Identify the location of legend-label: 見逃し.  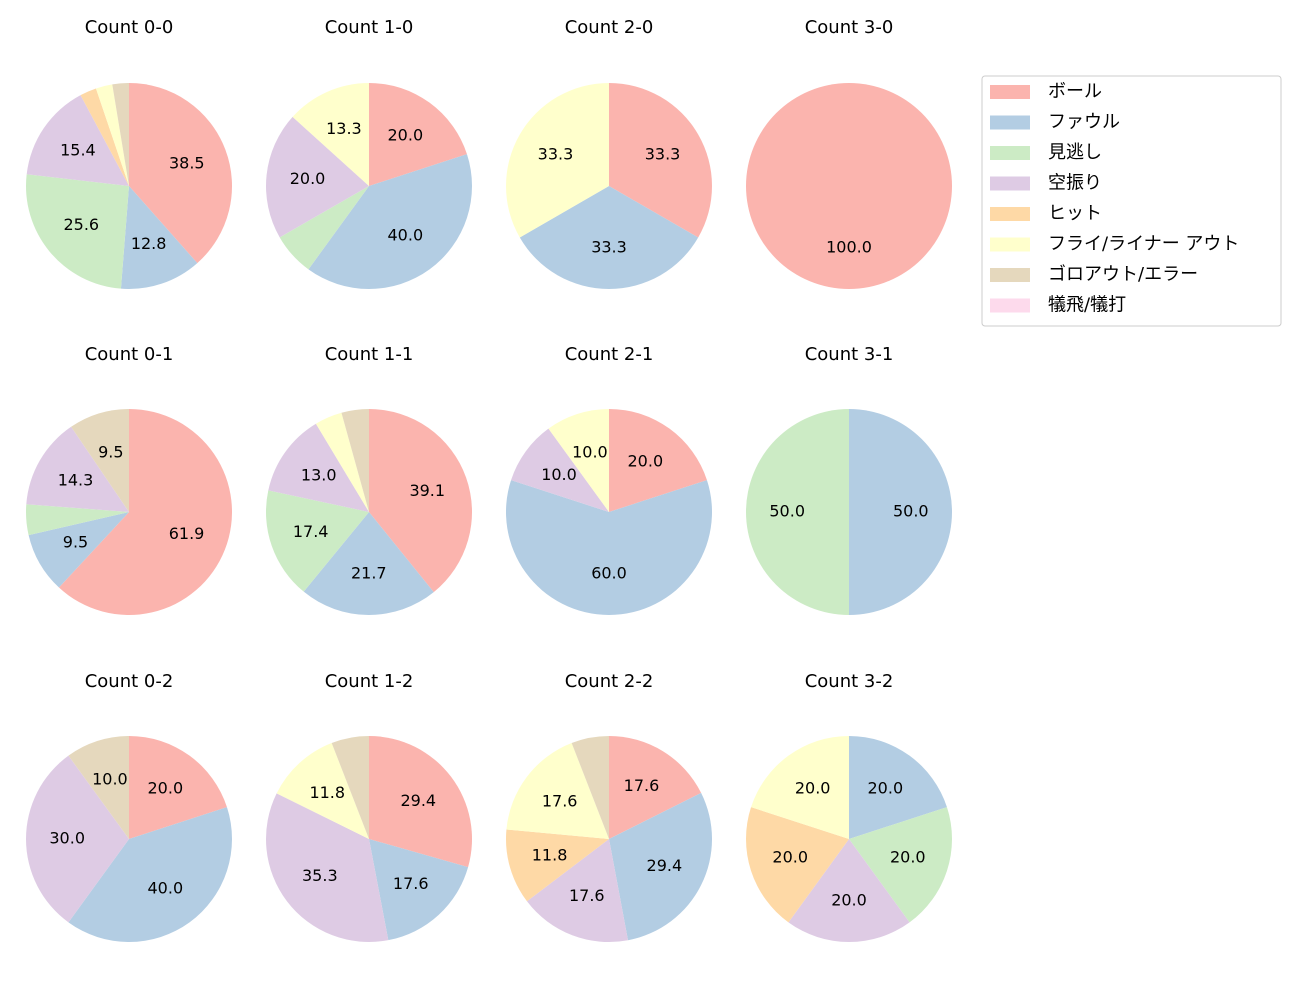
(1075, 152).